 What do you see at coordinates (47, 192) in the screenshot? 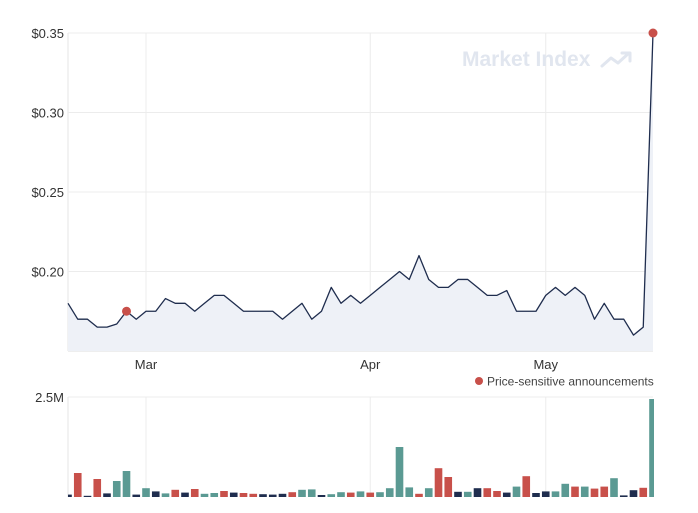
I see `y-tick-label: $0.25` at bounding box center [47, 192].